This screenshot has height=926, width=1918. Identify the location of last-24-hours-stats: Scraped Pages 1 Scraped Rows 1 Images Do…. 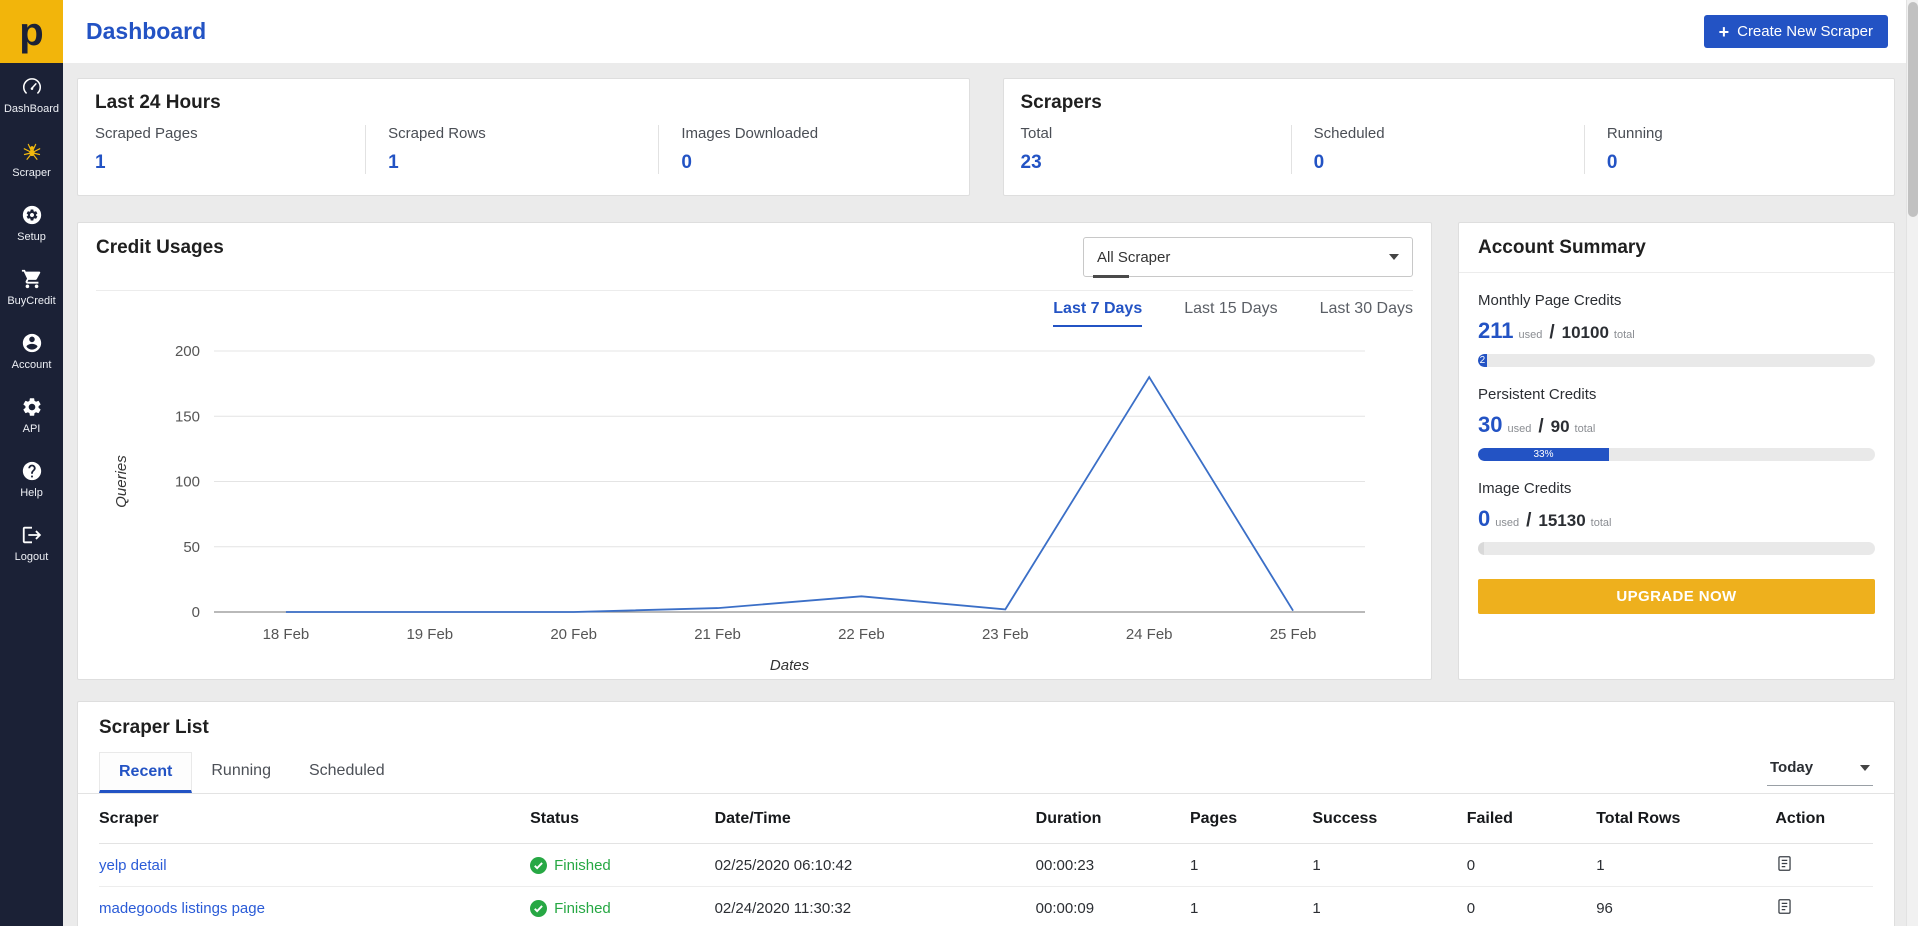
(523, 149).